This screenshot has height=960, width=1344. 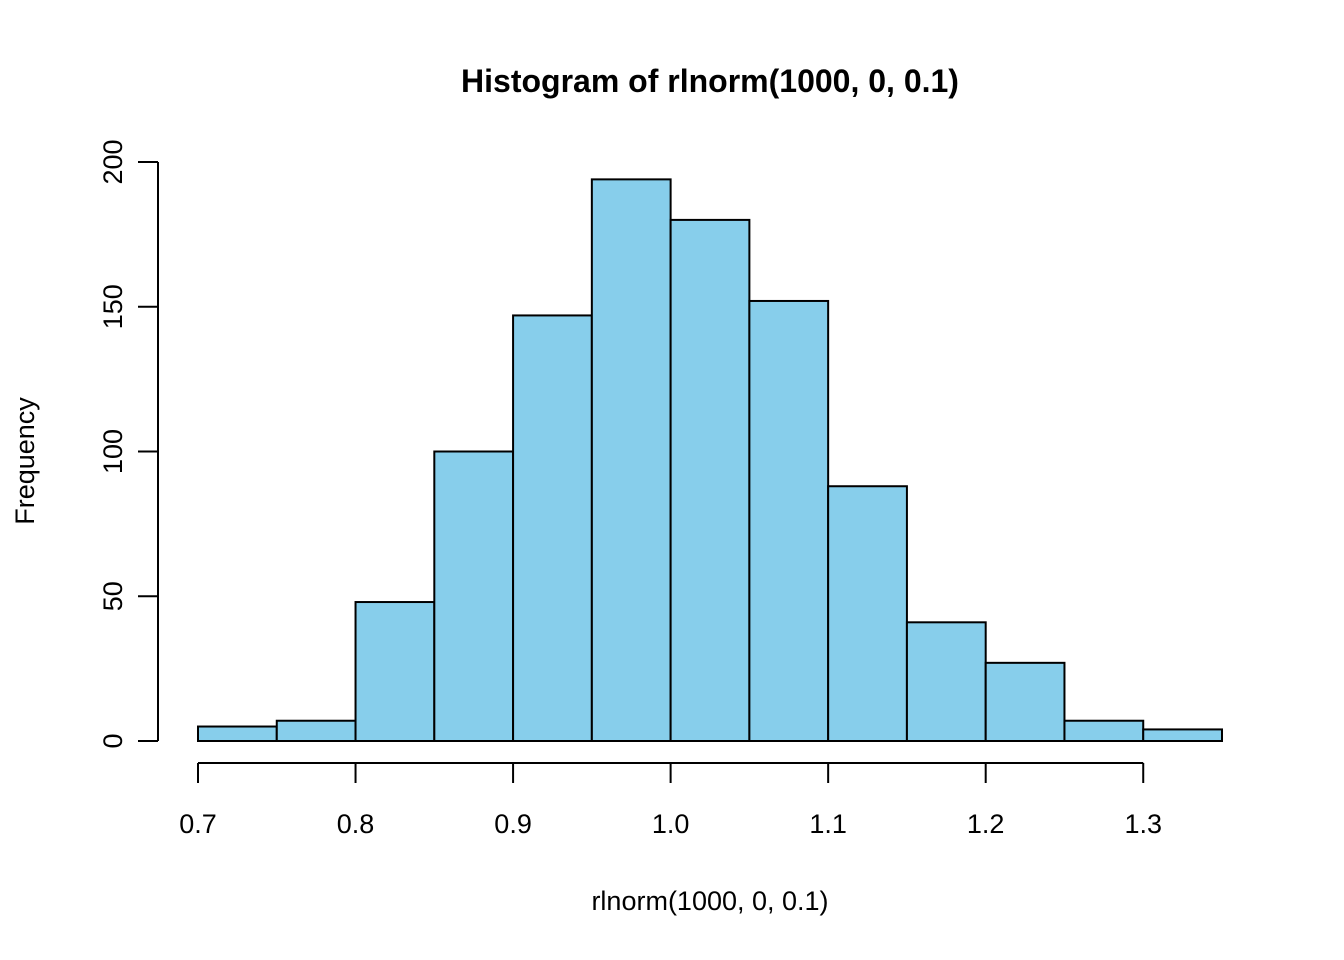 I want to click on x-tick-label: 1.2, so click(x=986, y=824).